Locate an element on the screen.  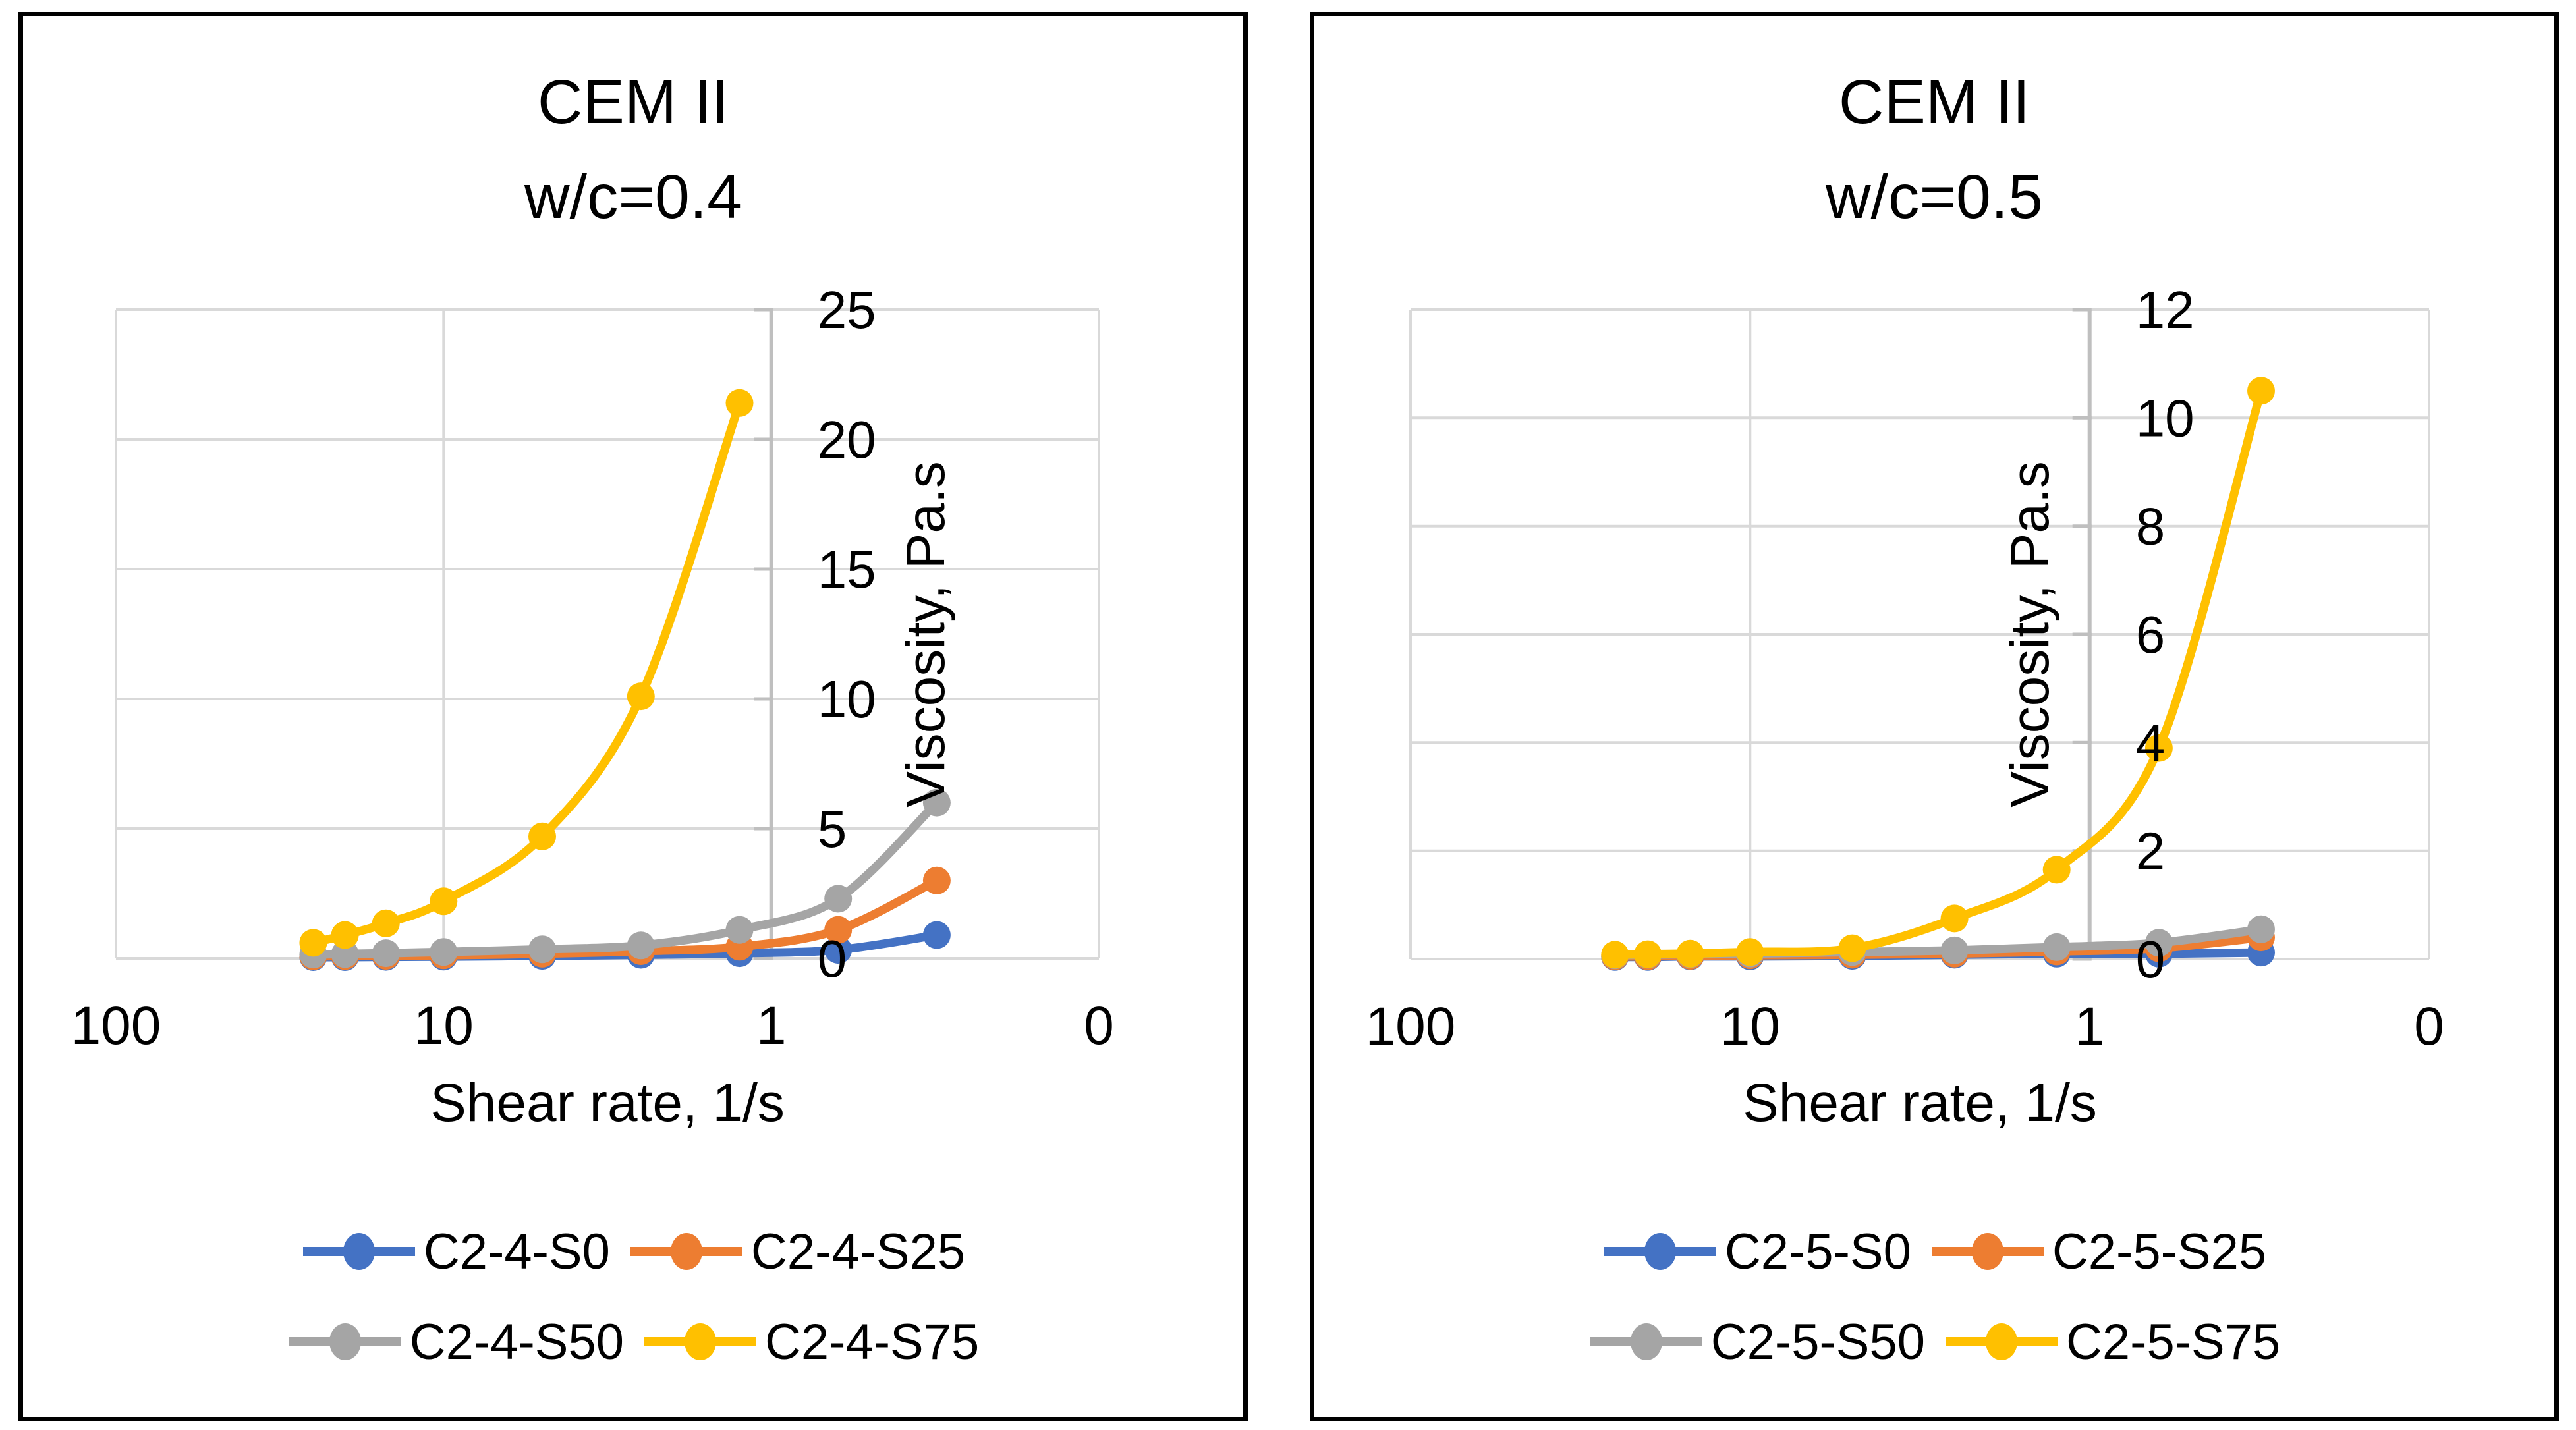
chart-title-line2: w/c=0.5 is located at coordinates (1934, 197).